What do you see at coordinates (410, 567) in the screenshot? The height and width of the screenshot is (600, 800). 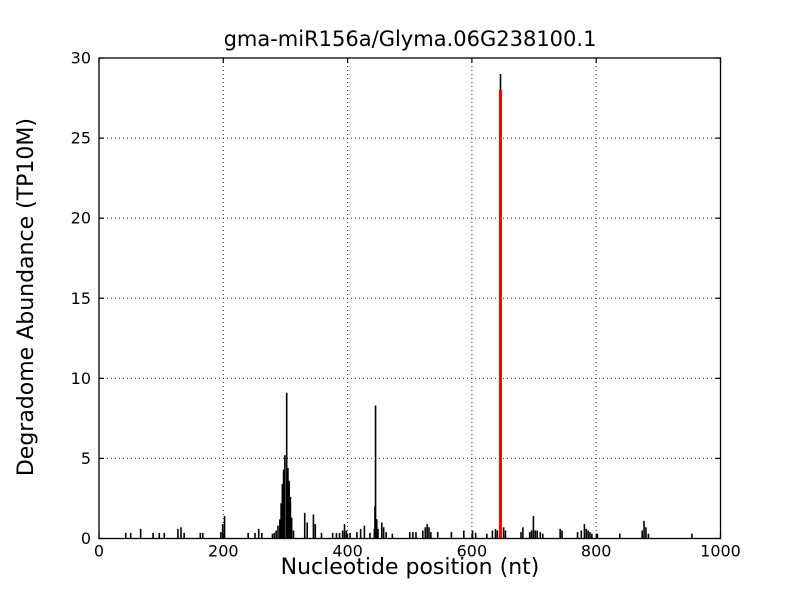 I see `x-axis-label: Nucleotide position (nt)` at bounding box center [410, 567].